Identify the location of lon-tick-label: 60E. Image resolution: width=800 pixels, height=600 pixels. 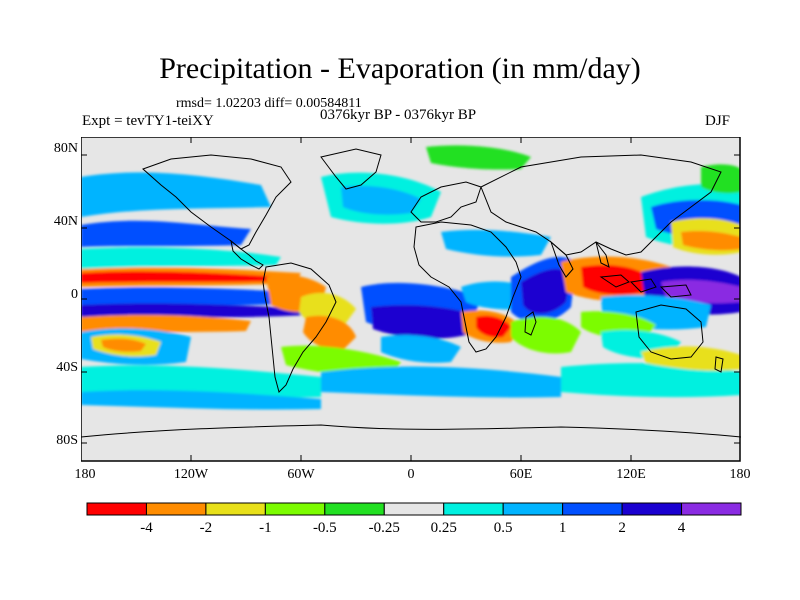
(521, 474).